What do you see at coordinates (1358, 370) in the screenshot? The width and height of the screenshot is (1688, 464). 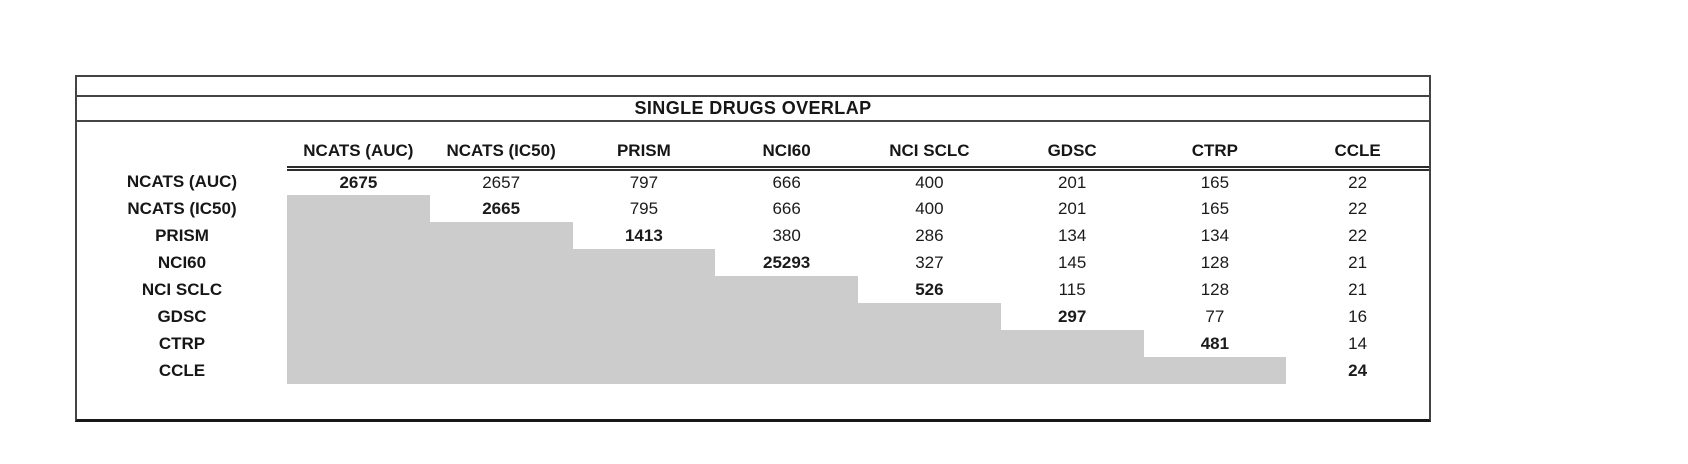 I see `matrix-cell: 24` at bounding box center [1358, 370].